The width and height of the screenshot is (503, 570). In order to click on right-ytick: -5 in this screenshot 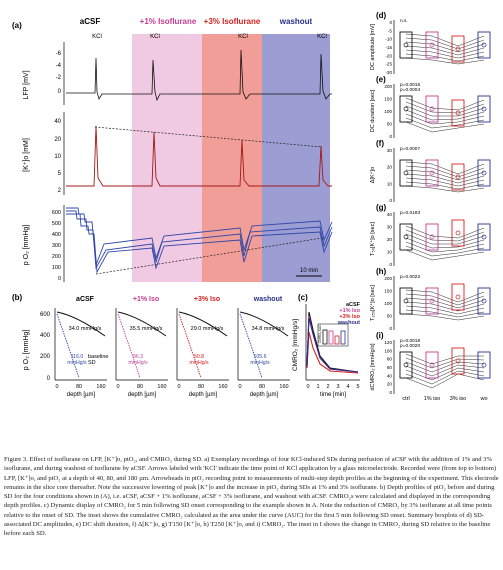, I will do `click(390, 30)`.